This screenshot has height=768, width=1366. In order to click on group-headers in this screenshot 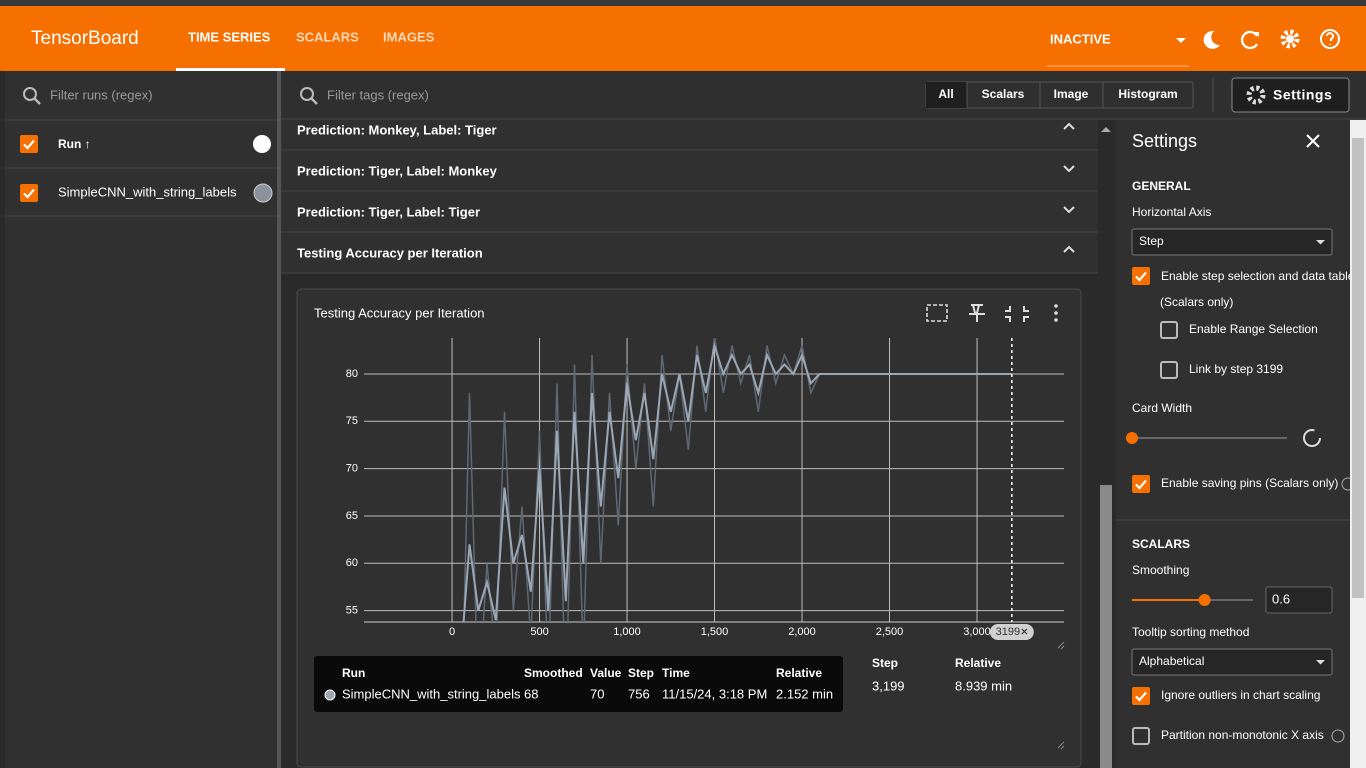, I will do `click(689, 196)`.